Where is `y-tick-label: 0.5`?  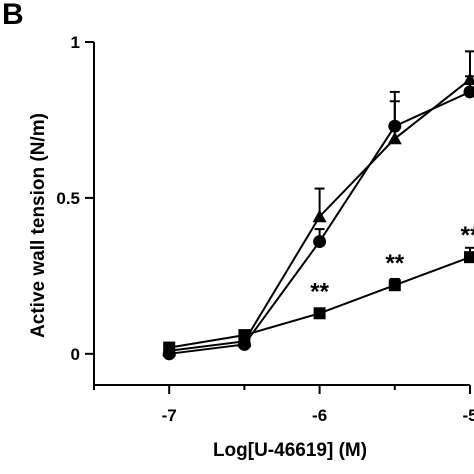
y-tick-label: 0.5 is located at coordinates (68, 198).